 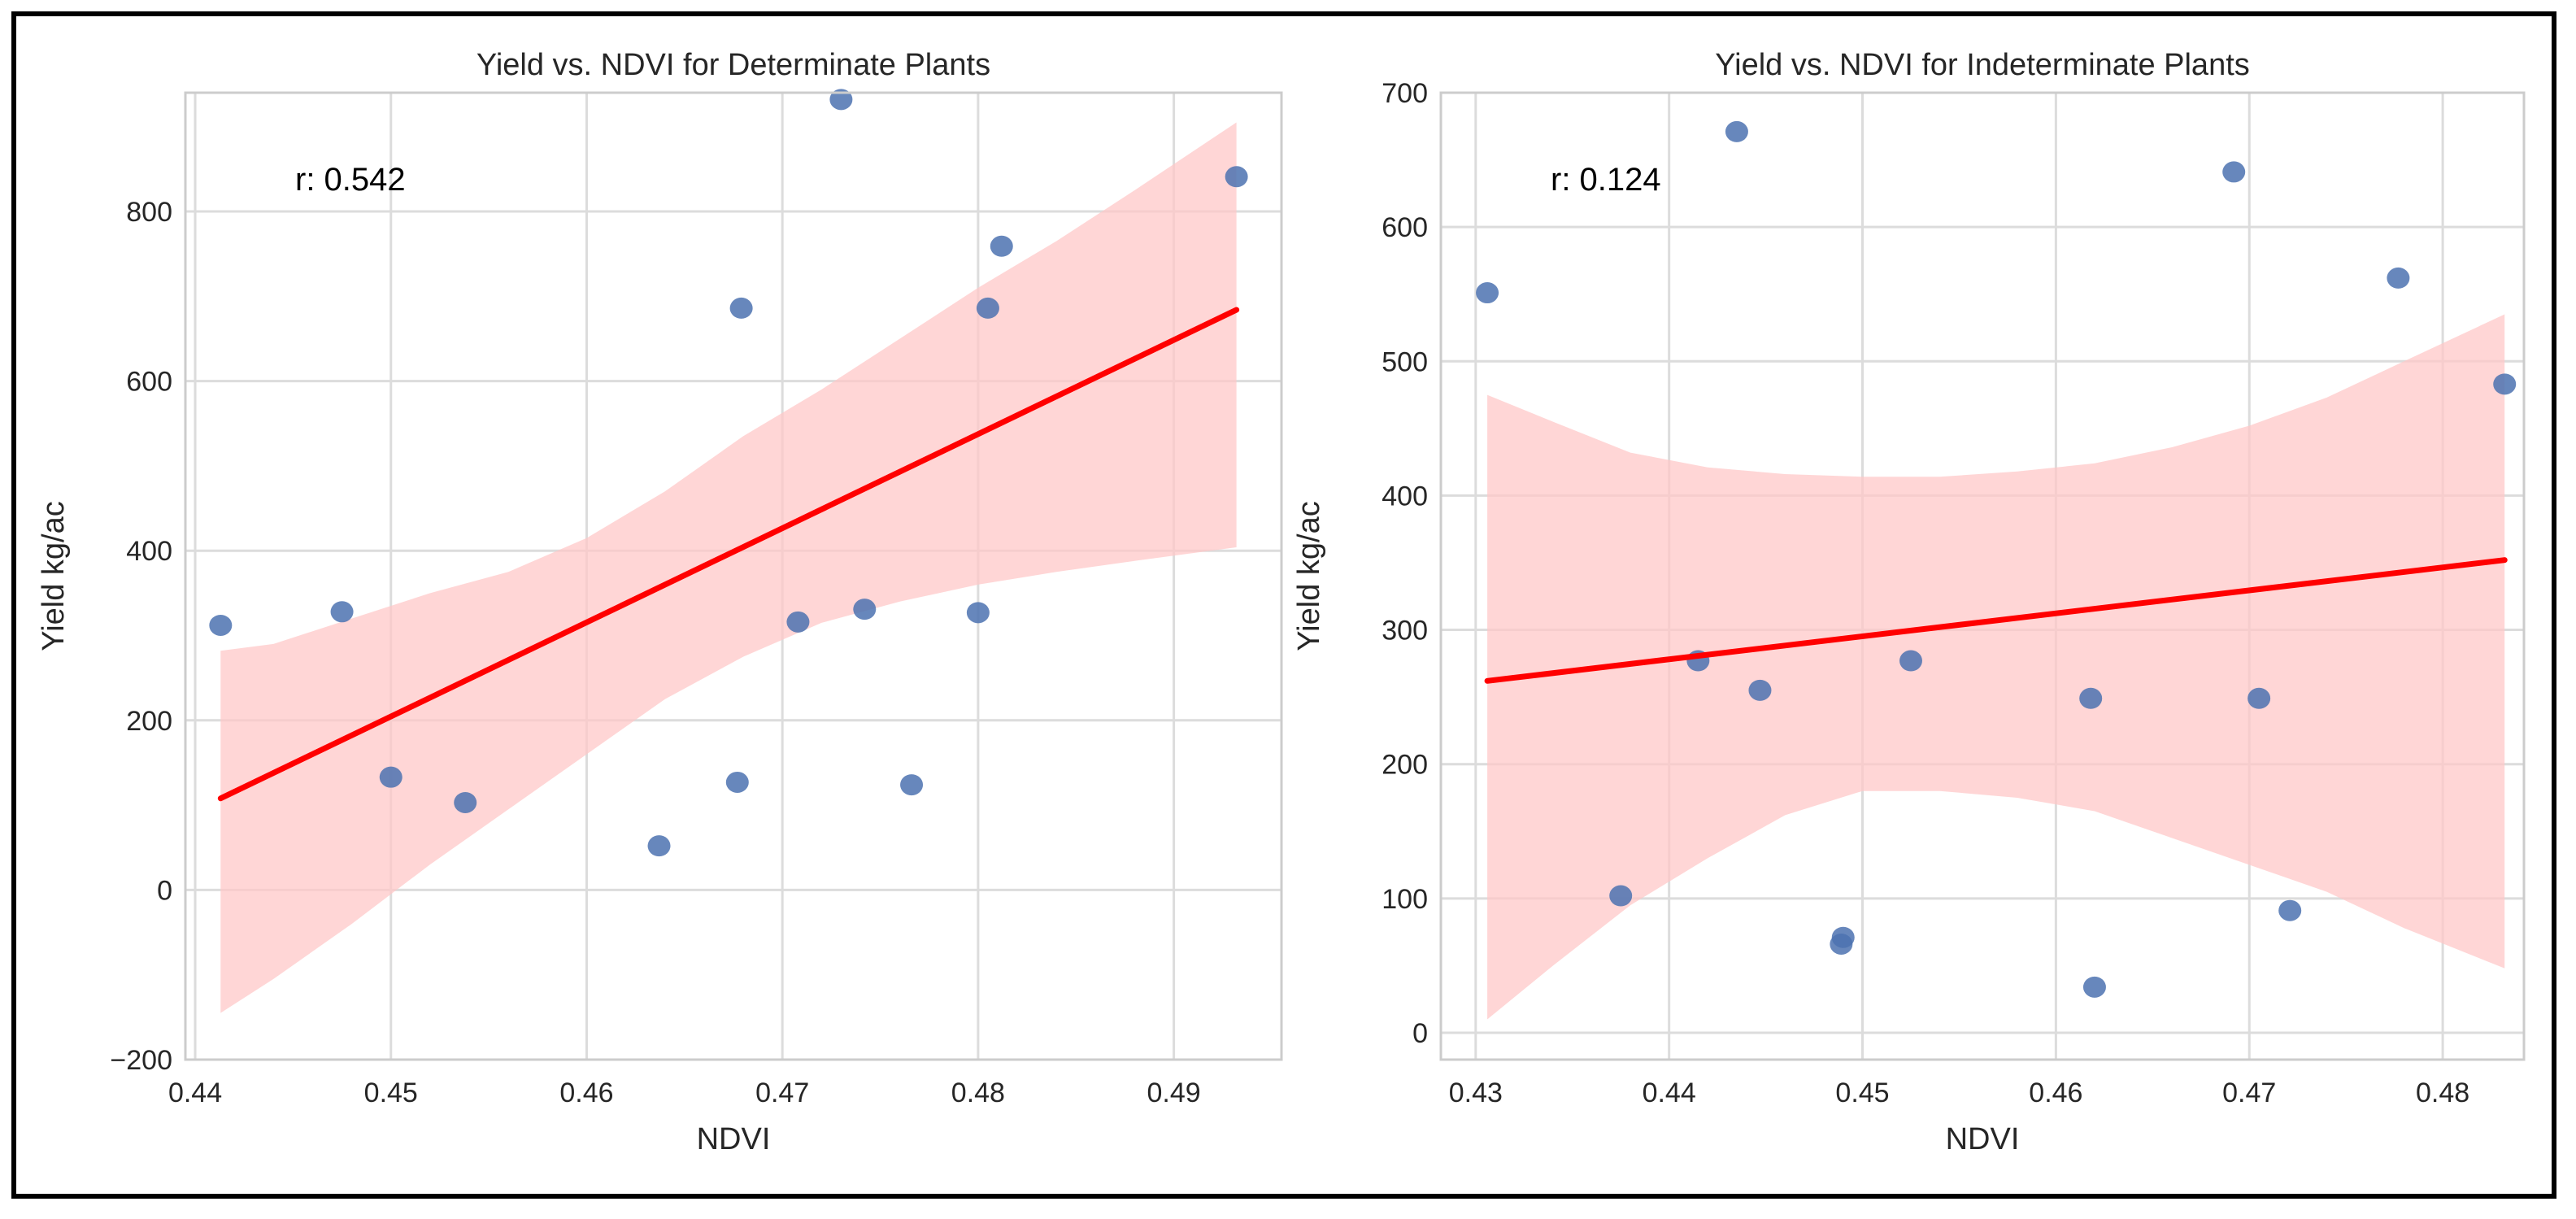 What do you see at coordinates (1405, 94) in the screenshot?
I see `y-tick-label: 700` at bounding box center [1405, 94].